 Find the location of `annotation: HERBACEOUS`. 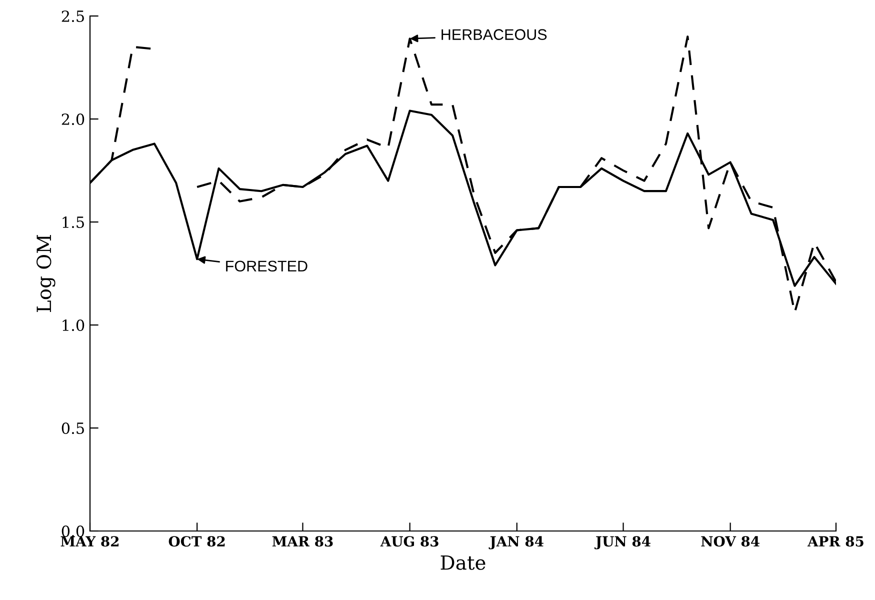

annotation: HERBACEOUS is located at coordinates (494, 34).